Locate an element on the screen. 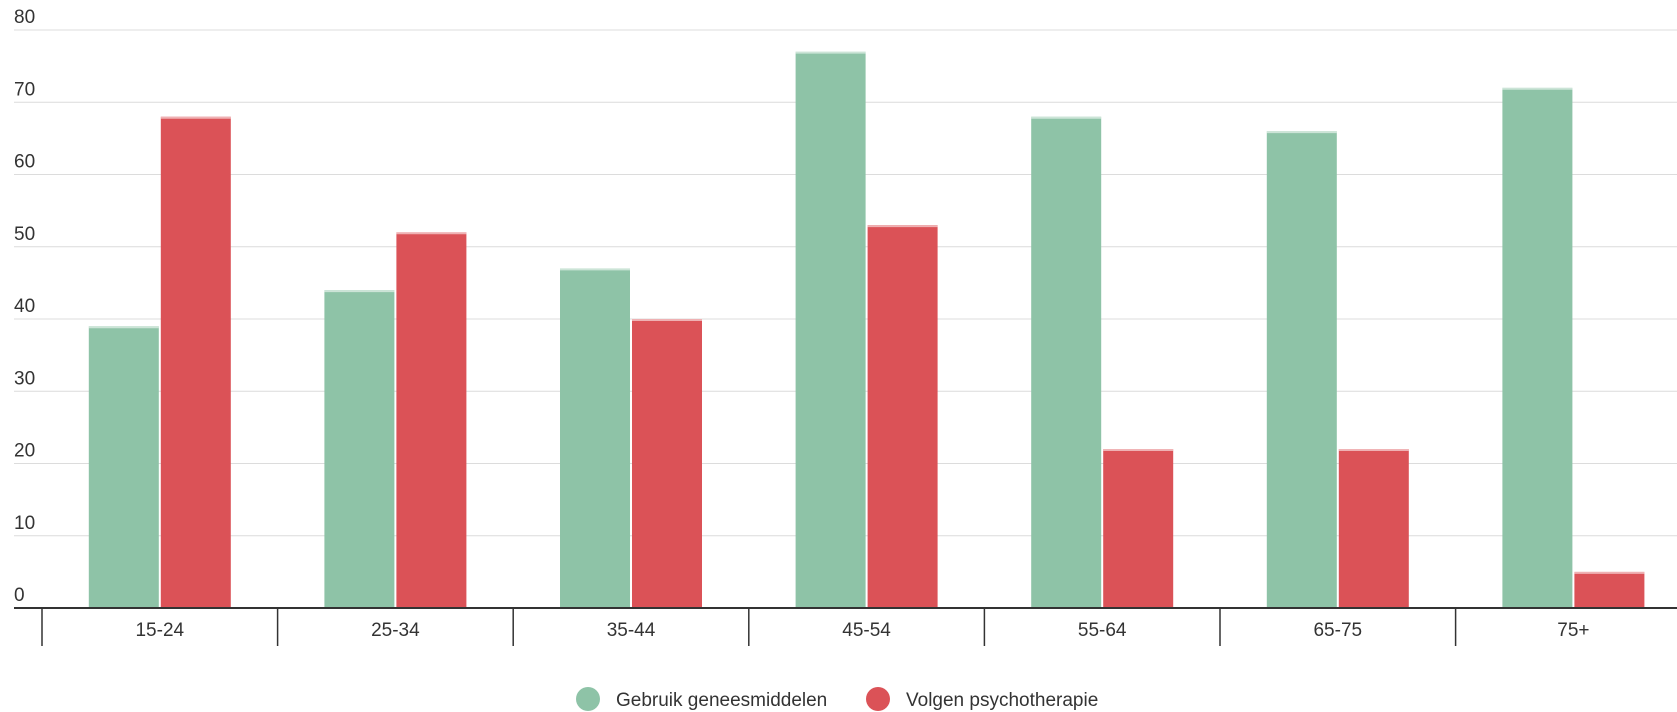  x-category-label: 45-54 is located at coordinates (866, 630).